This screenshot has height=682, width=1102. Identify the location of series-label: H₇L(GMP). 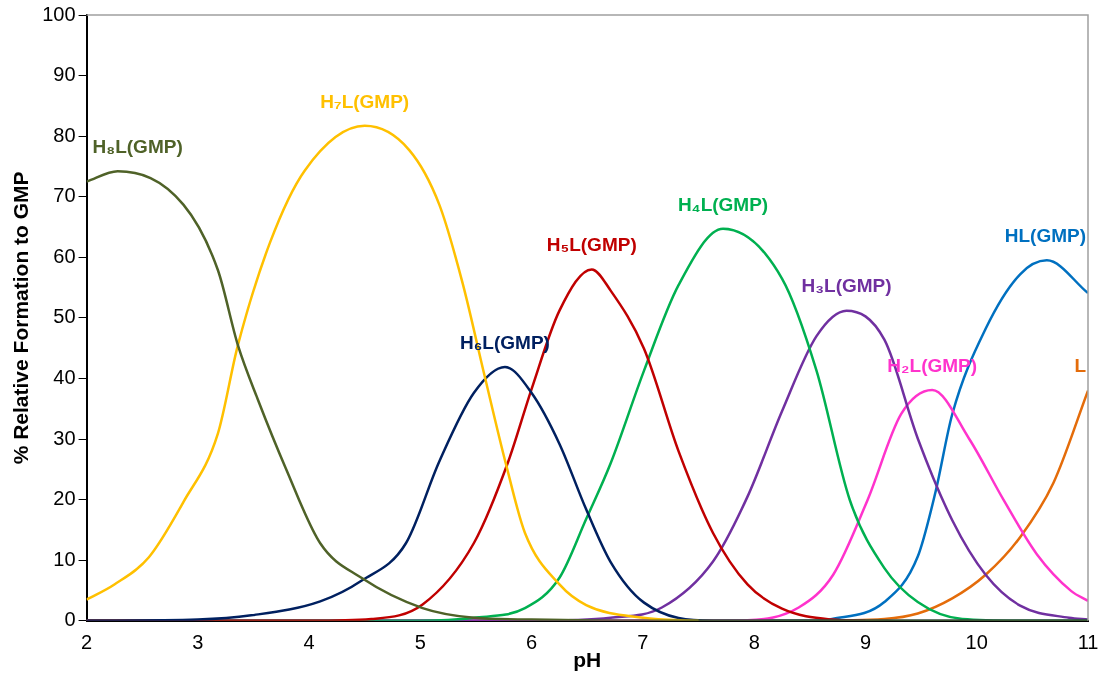
(365, 101).